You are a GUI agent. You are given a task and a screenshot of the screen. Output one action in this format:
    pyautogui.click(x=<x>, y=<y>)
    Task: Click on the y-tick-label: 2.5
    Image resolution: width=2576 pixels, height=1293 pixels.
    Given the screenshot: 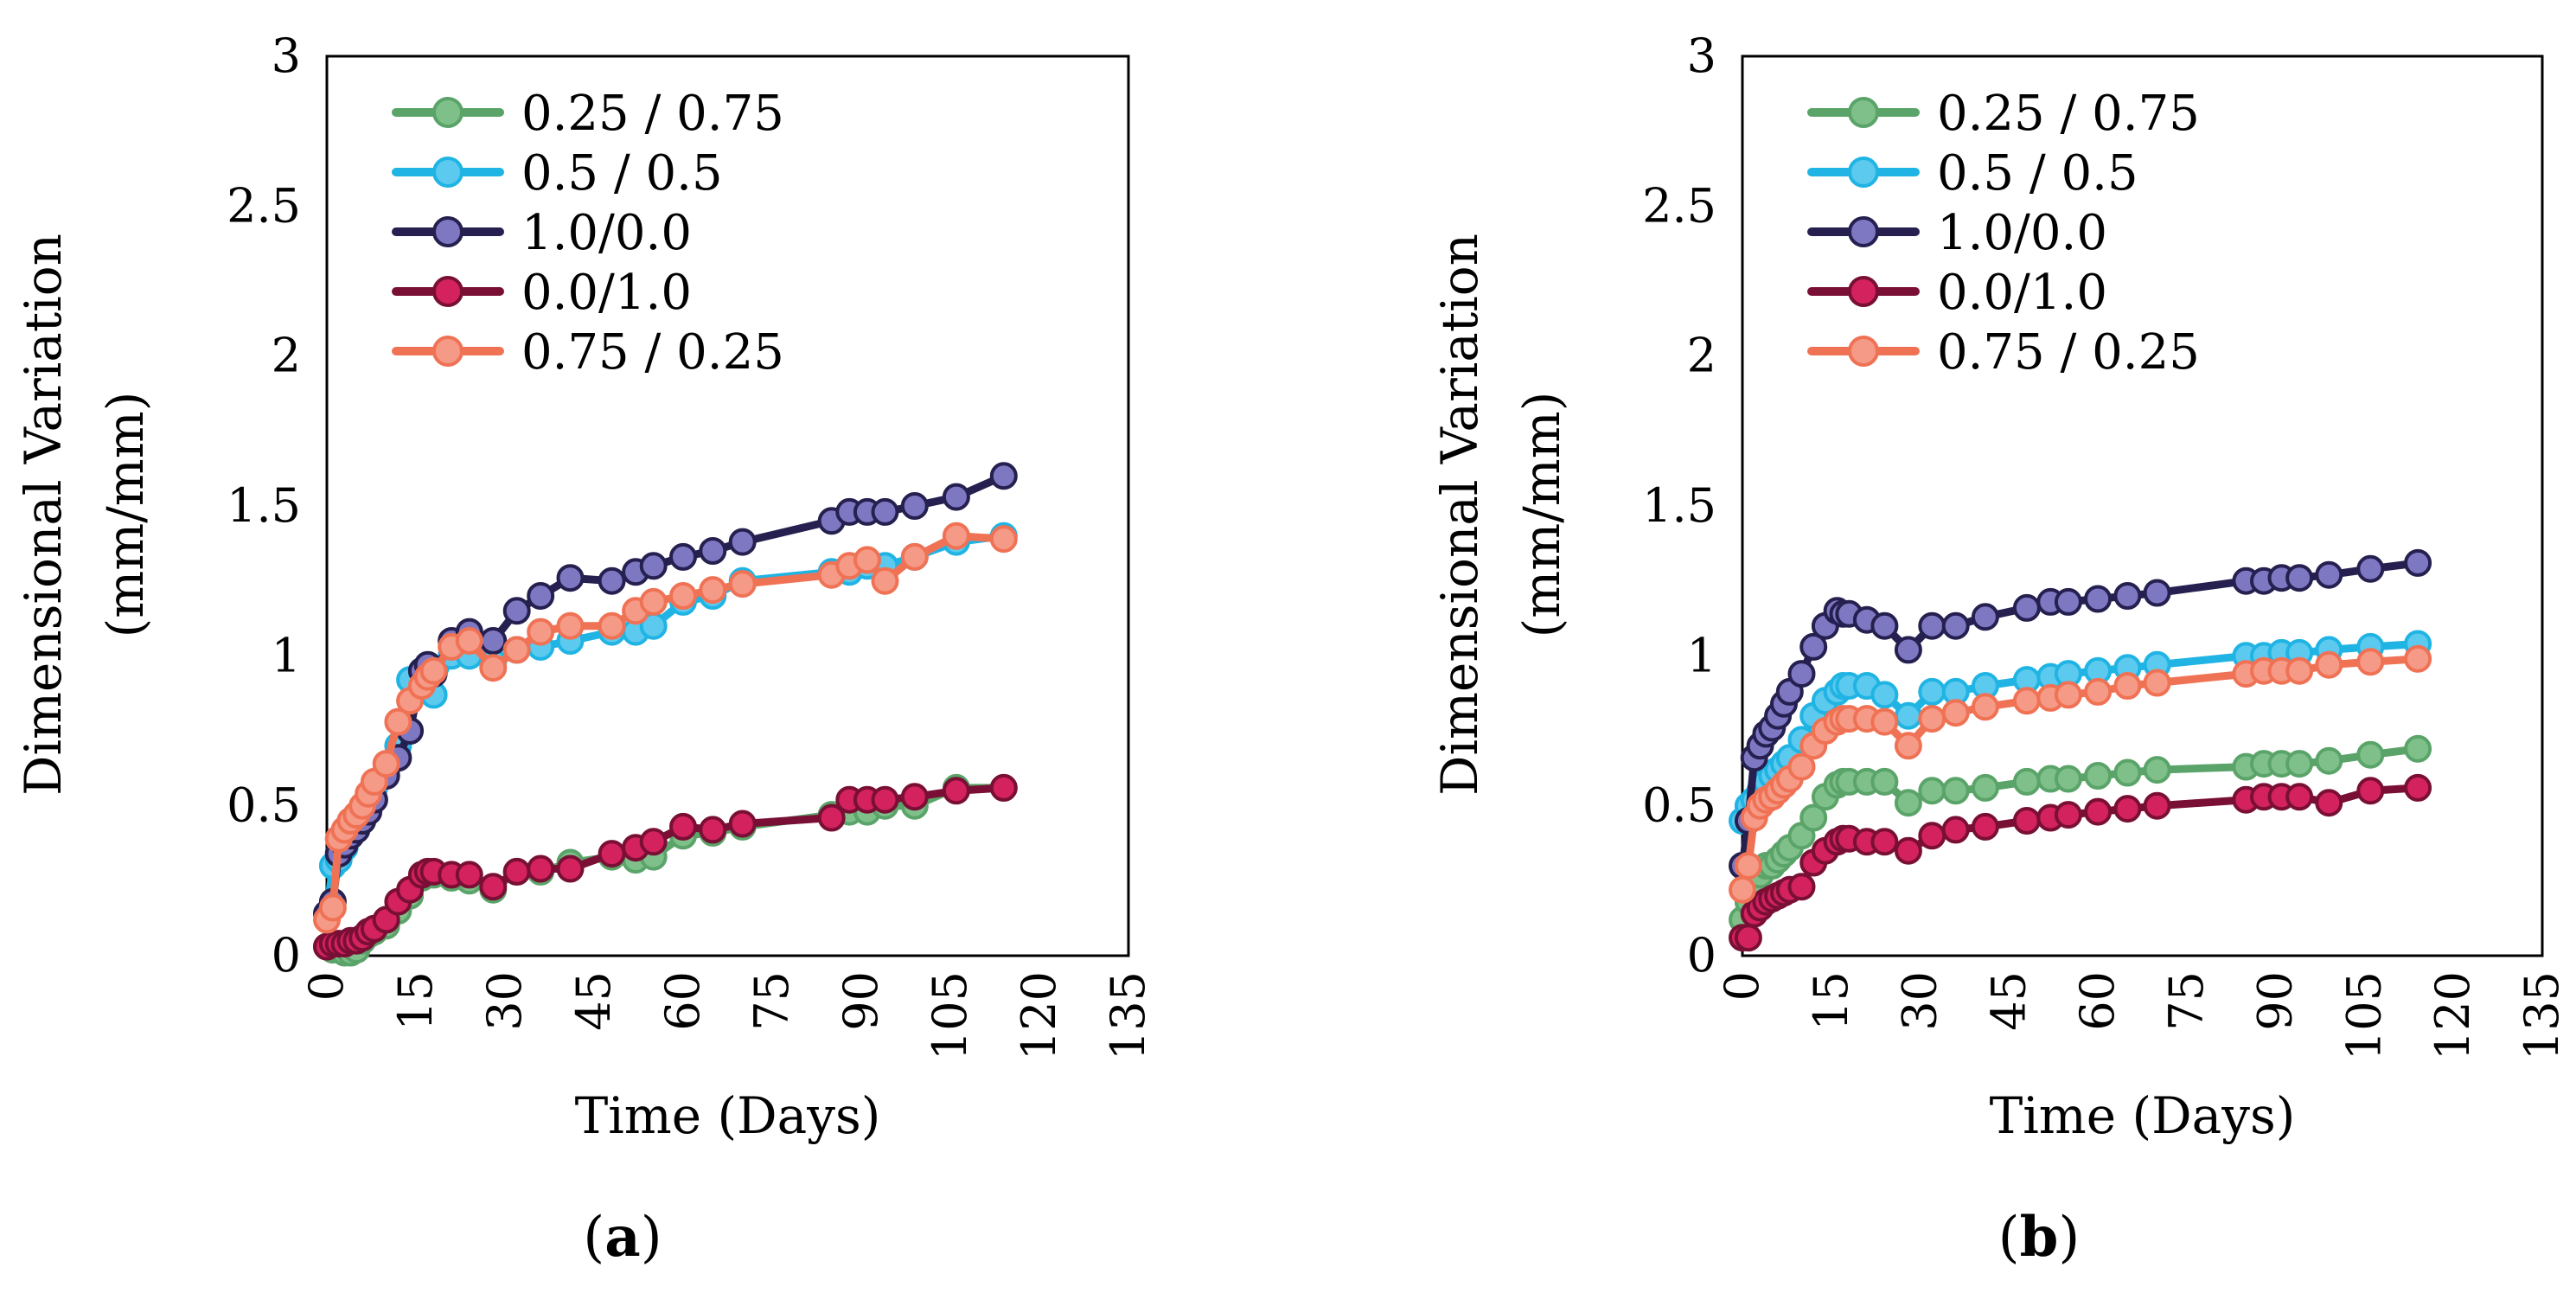 What is the action you would take?
    pyautogui.click(x=264, y=205)
    